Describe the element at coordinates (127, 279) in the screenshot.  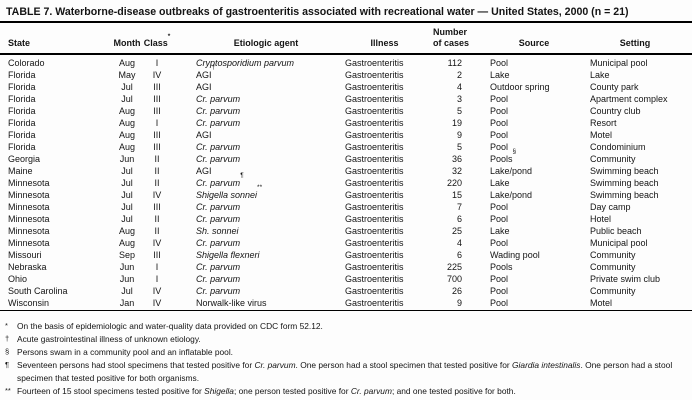
I see `cell-month: Jun` at that location.